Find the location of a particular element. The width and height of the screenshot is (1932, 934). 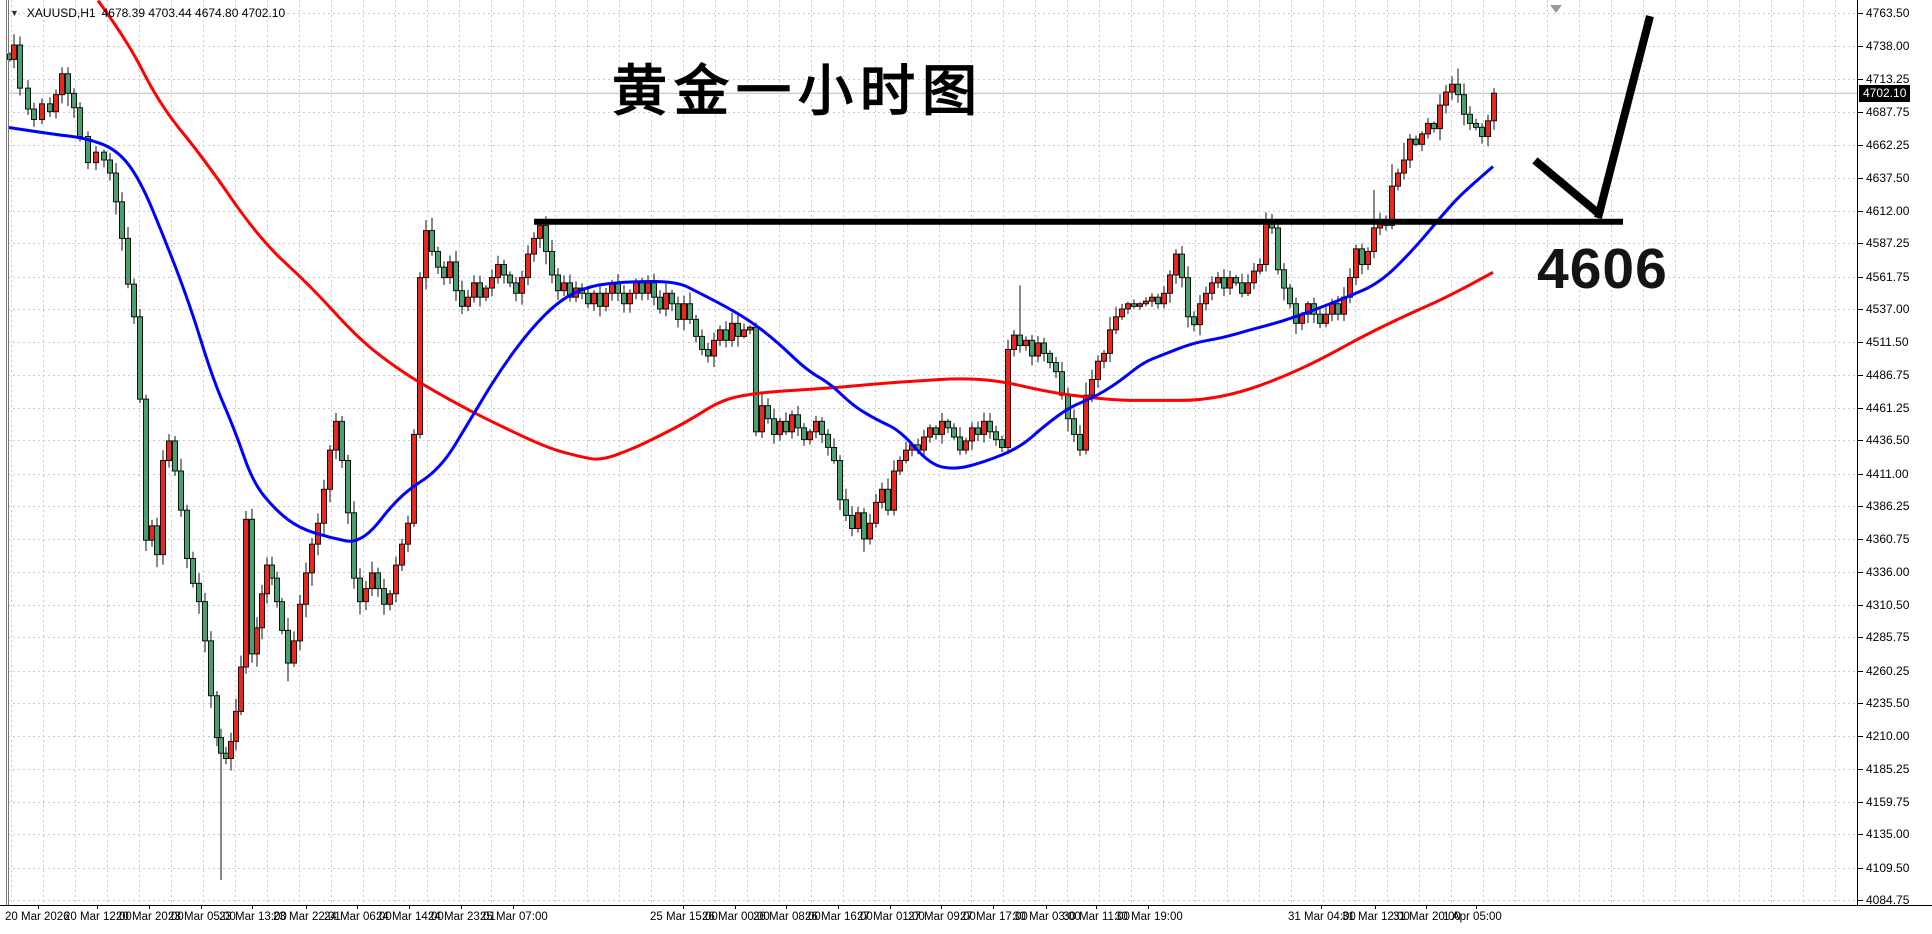

support-level-label: 4606 is located at coordinates (1602, 269).